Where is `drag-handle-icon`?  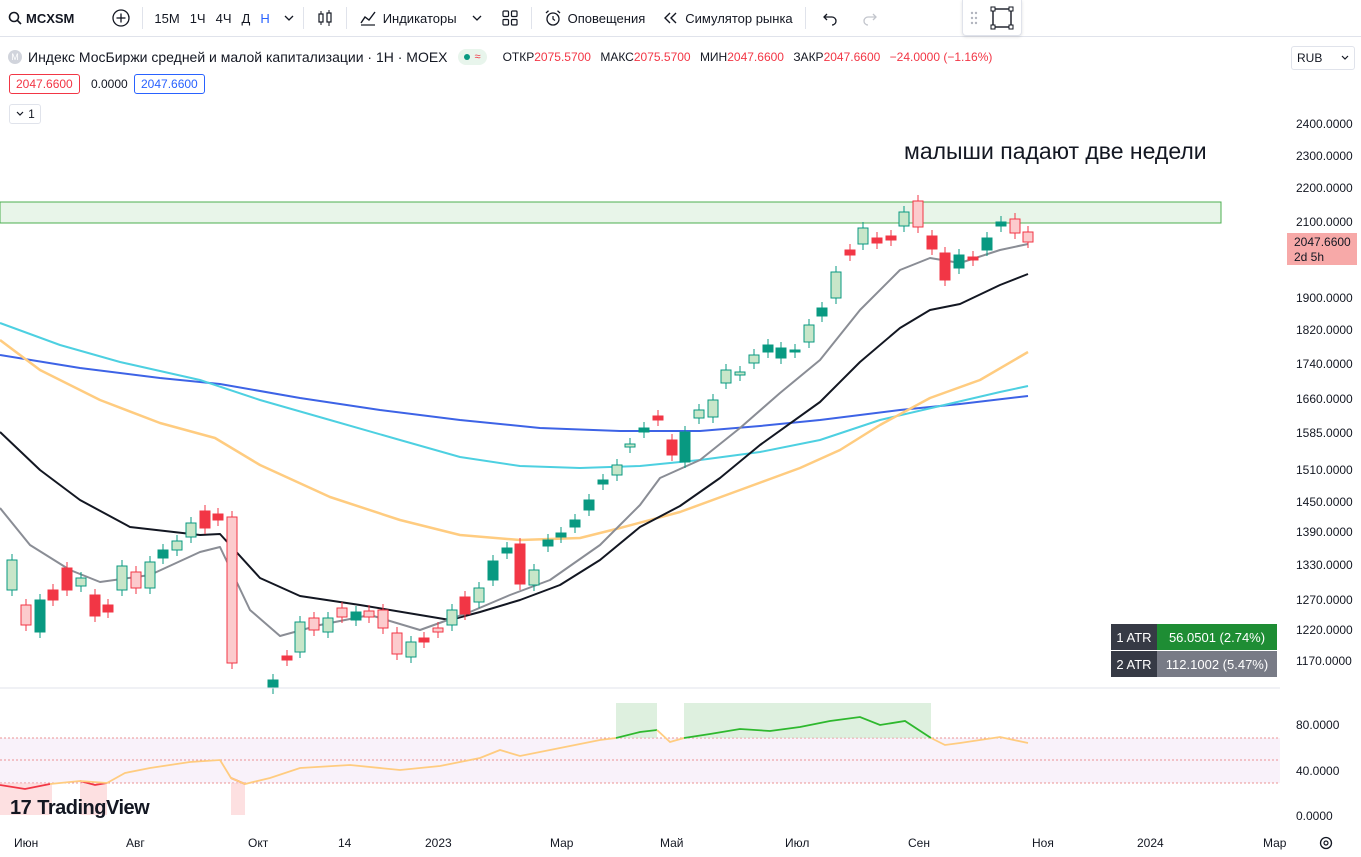 drag-handle-icon is located at coordinates (974, 18).